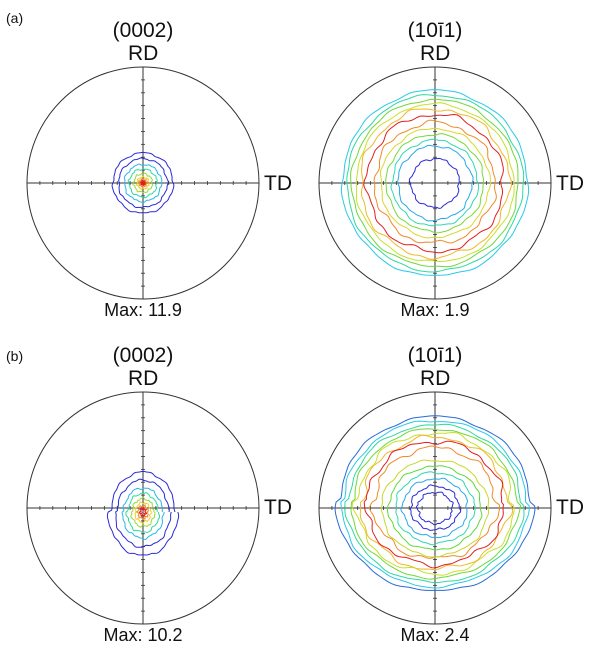 This screenshot has width=598, height=658. I want to click on max-intensity-label: Max: 1.9, so click(435, 310).